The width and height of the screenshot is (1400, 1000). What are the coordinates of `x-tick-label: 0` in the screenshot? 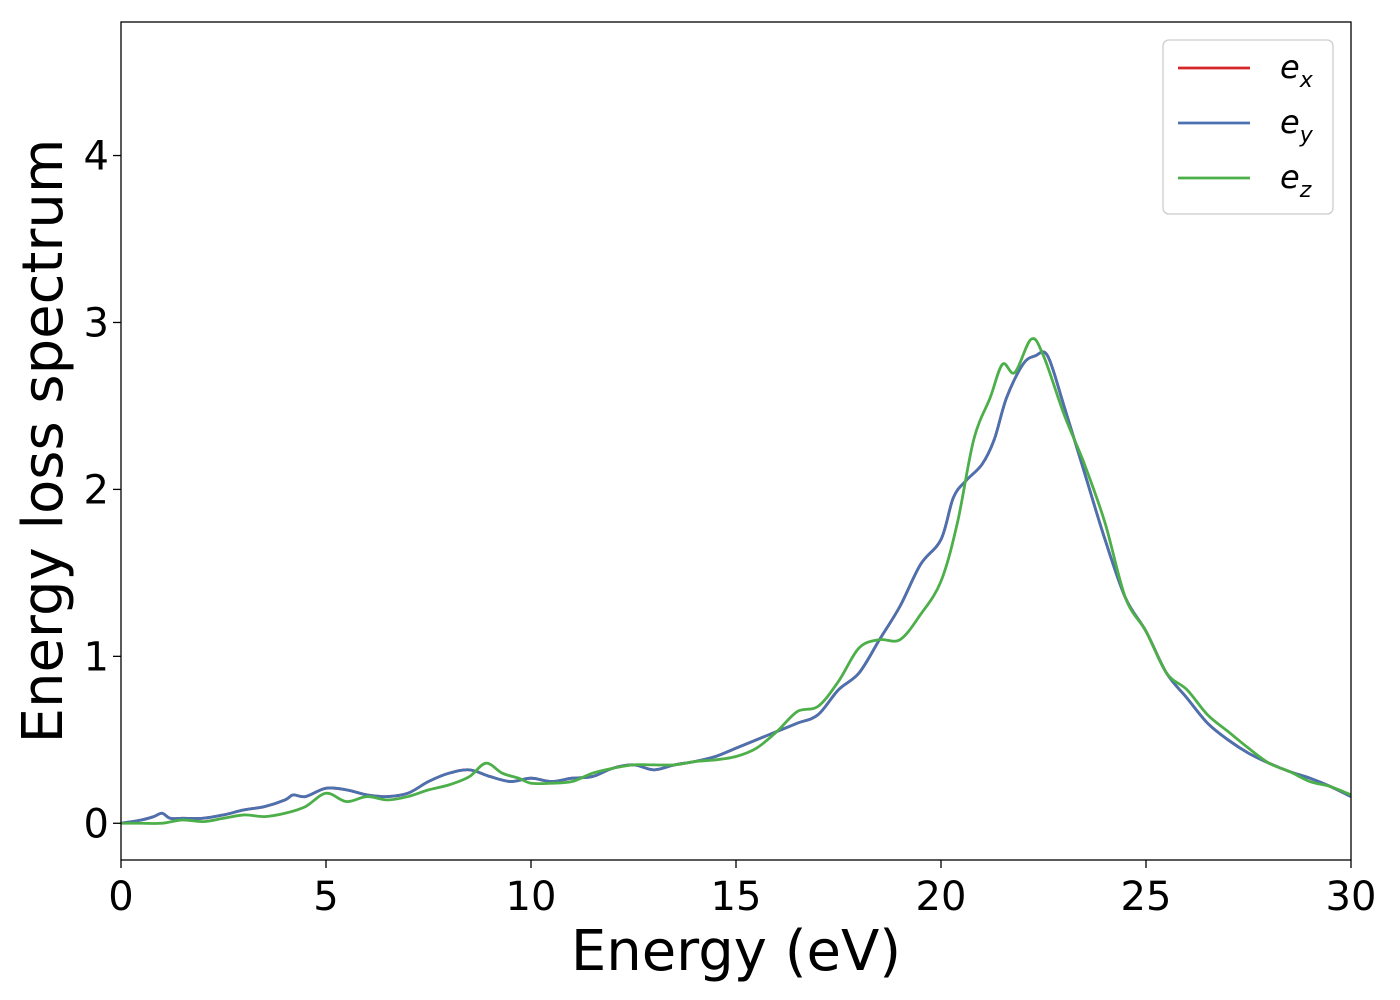 It's located at (120, 897).